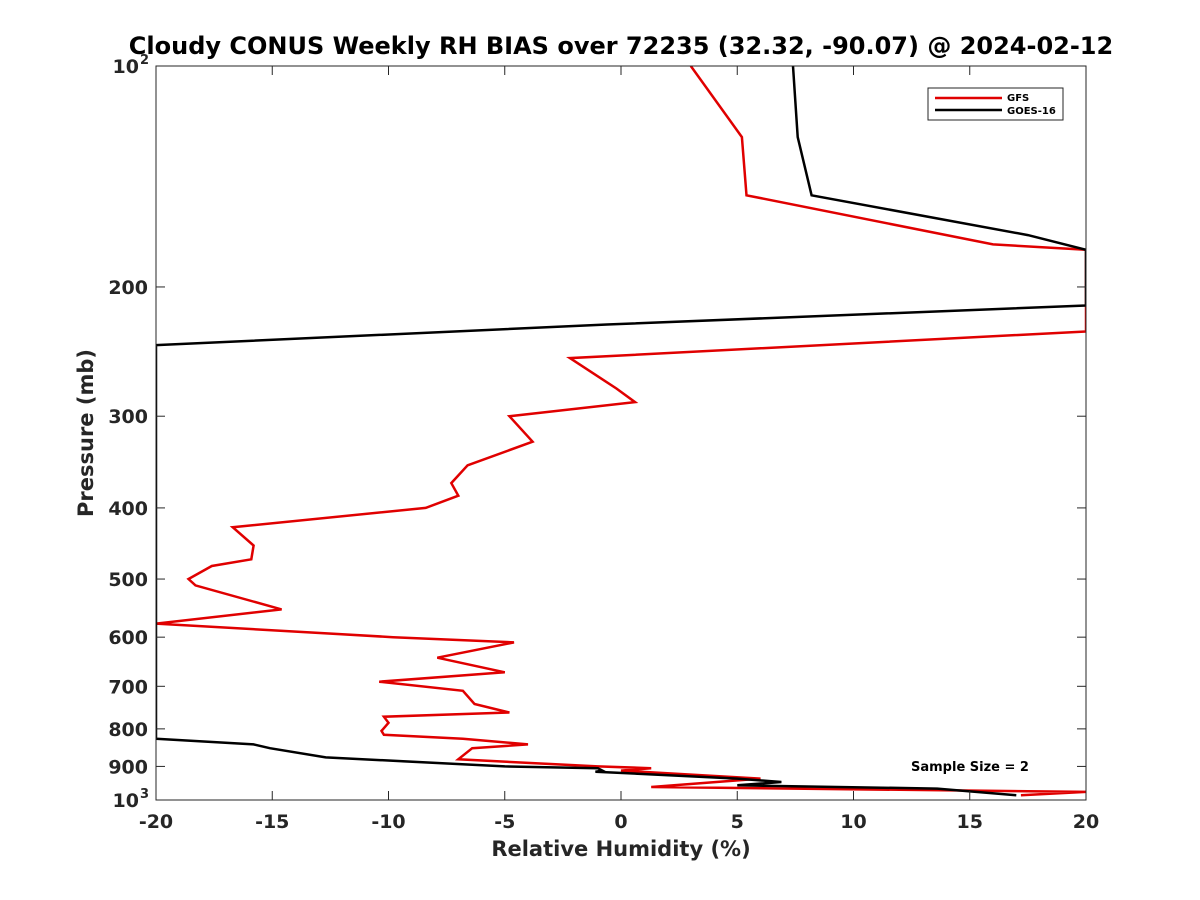 The height and width of the screenshot is (900, 1200). What do you see at coordinates (128, 767) in the screenshot?
I see `y-tick-label: 900` at bounding box center [128, 767].